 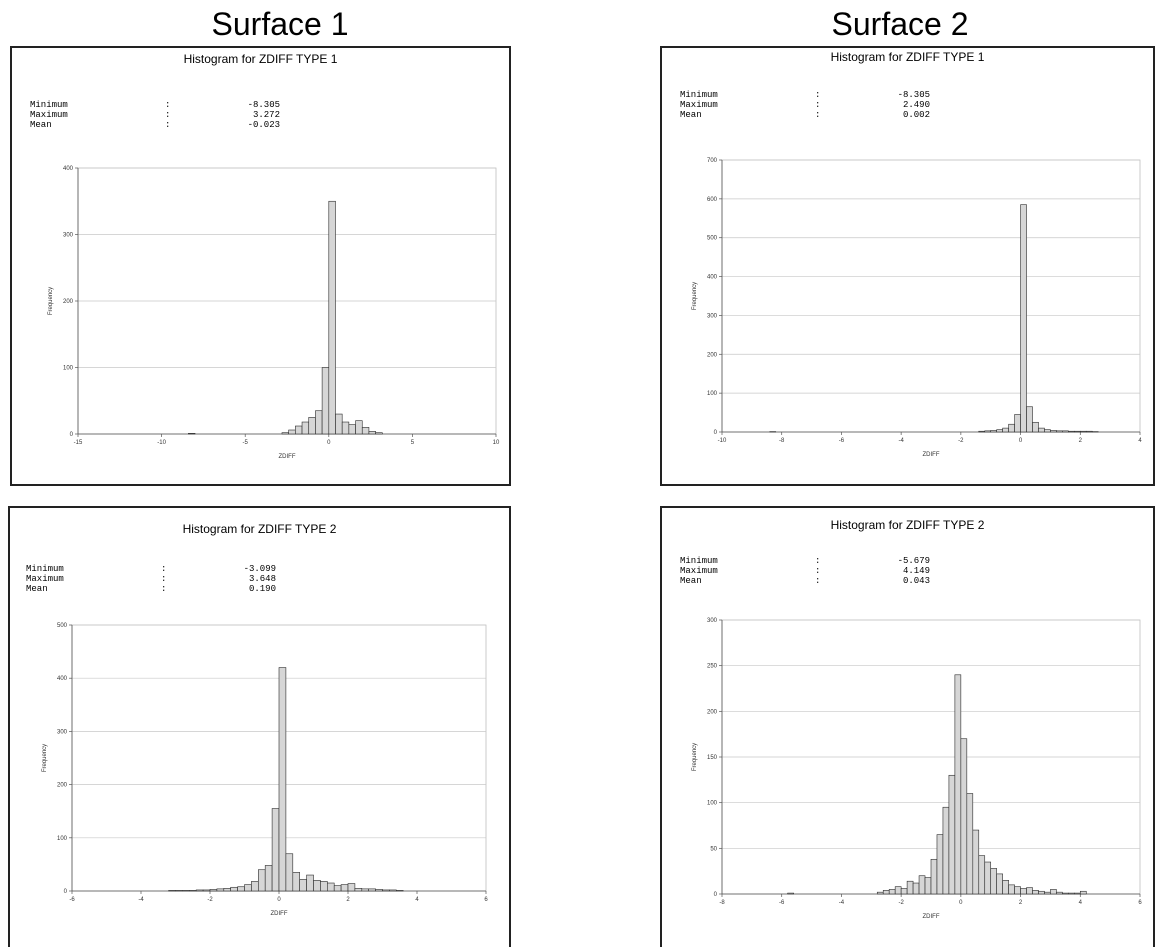 What do you see at coordinates (78, 443) in the screenshot?
I see `x-tick-label: -15` at bounding box center [78, 443].